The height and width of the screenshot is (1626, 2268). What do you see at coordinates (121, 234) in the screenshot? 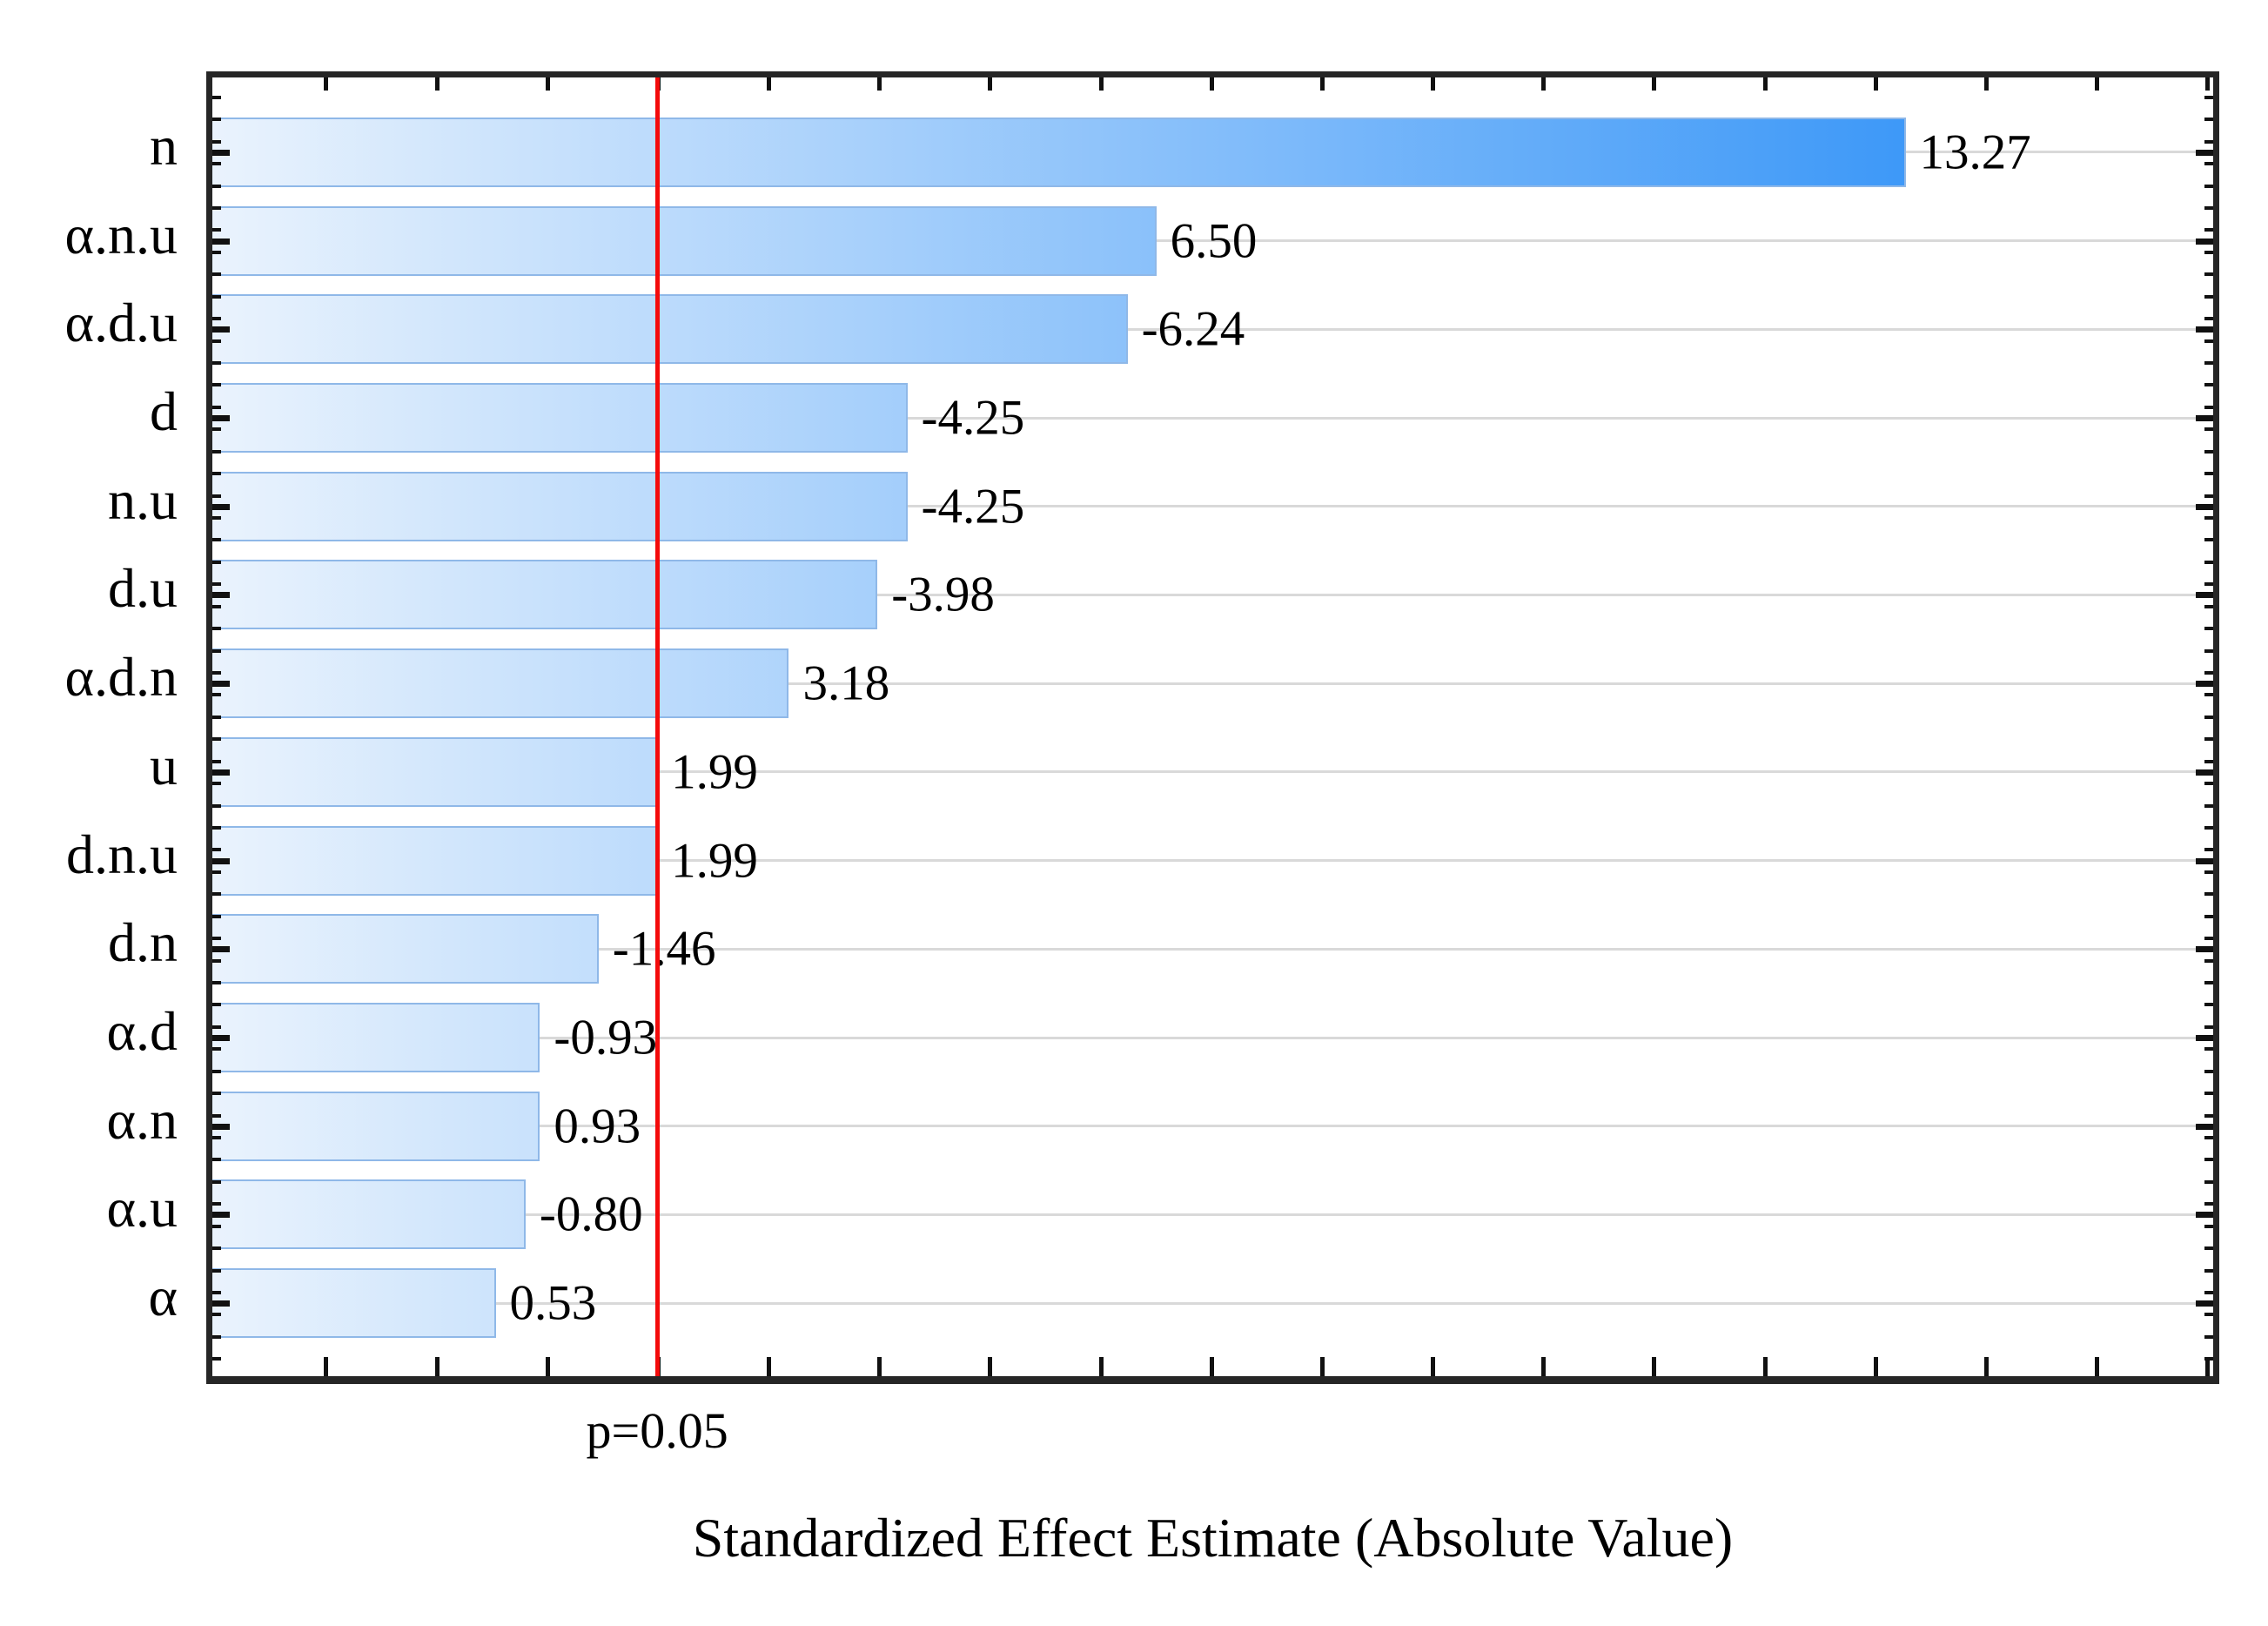
I see `category-label: α.n.u` at bounding box center [121, 234].